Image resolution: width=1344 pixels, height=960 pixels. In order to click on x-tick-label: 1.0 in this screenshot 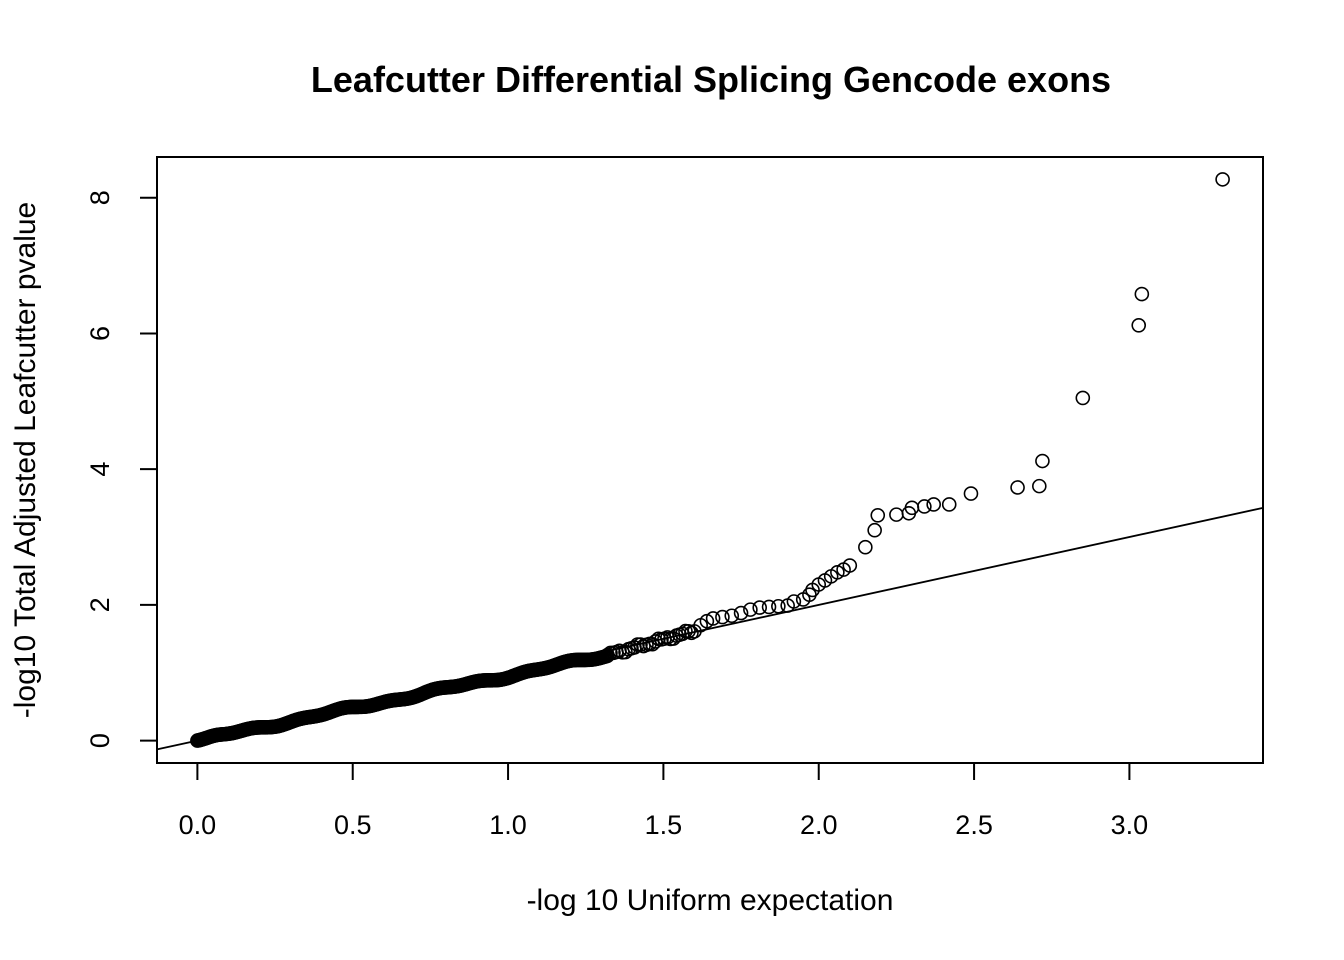, I will do `click(508, 825)`.